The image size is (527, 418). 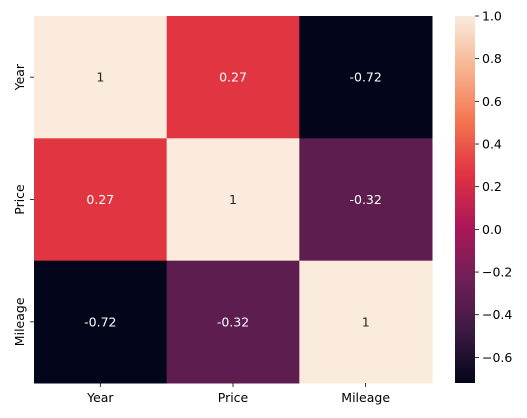 I want to click on x-tick-label: Mileage, so click(x=365, y=397).